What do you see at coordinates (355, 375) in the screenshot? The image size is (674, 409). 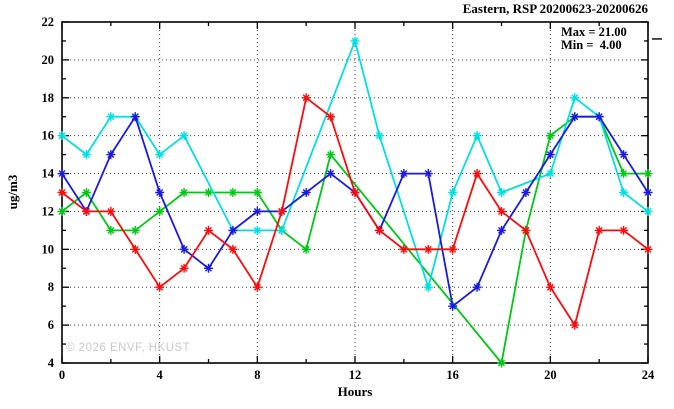 I see `x-tick-label: 12` at bounding box center [355, 375].